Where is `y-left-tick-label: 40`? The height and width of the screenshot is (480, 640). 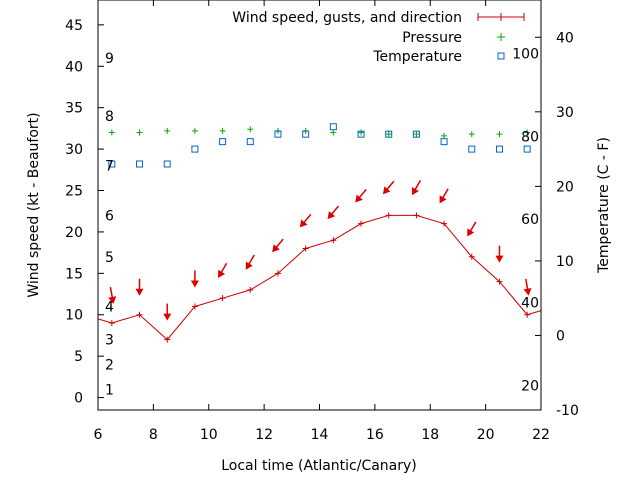
y-left-tick-label: 40 is located at coordinates (74, 67).